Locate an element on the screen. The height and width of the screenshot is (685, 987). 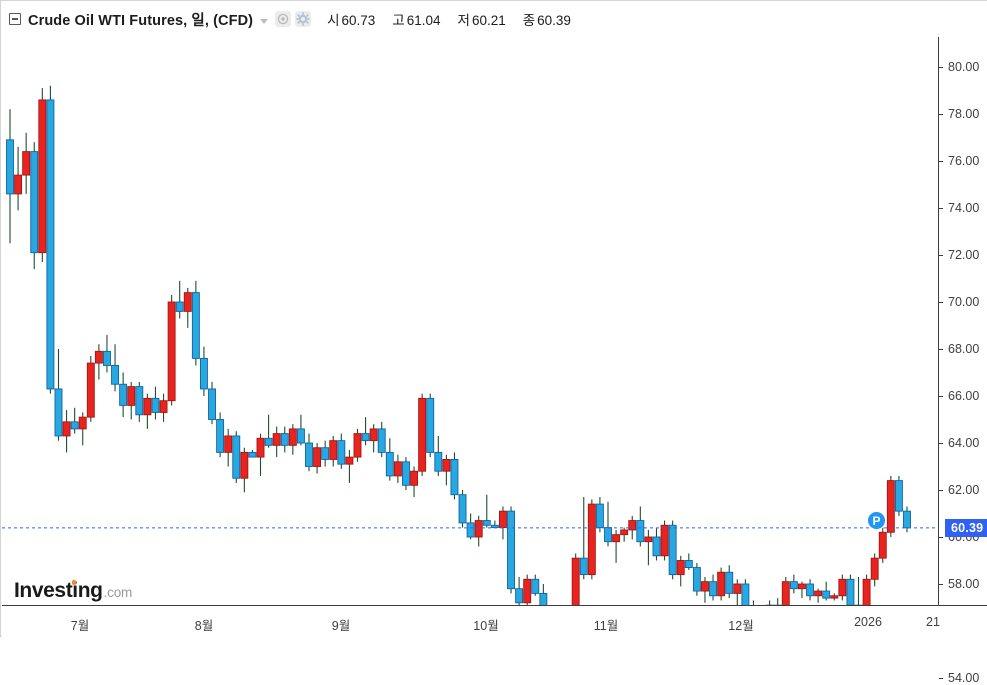
ohlc-close: 종 60.39 is located at coordinates (546, 20).